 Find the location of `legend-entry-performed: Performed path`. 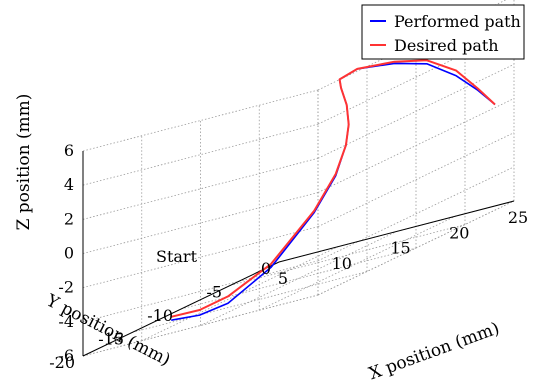

legend-entry-performed: Performed path is located at coordinates (457, 21).